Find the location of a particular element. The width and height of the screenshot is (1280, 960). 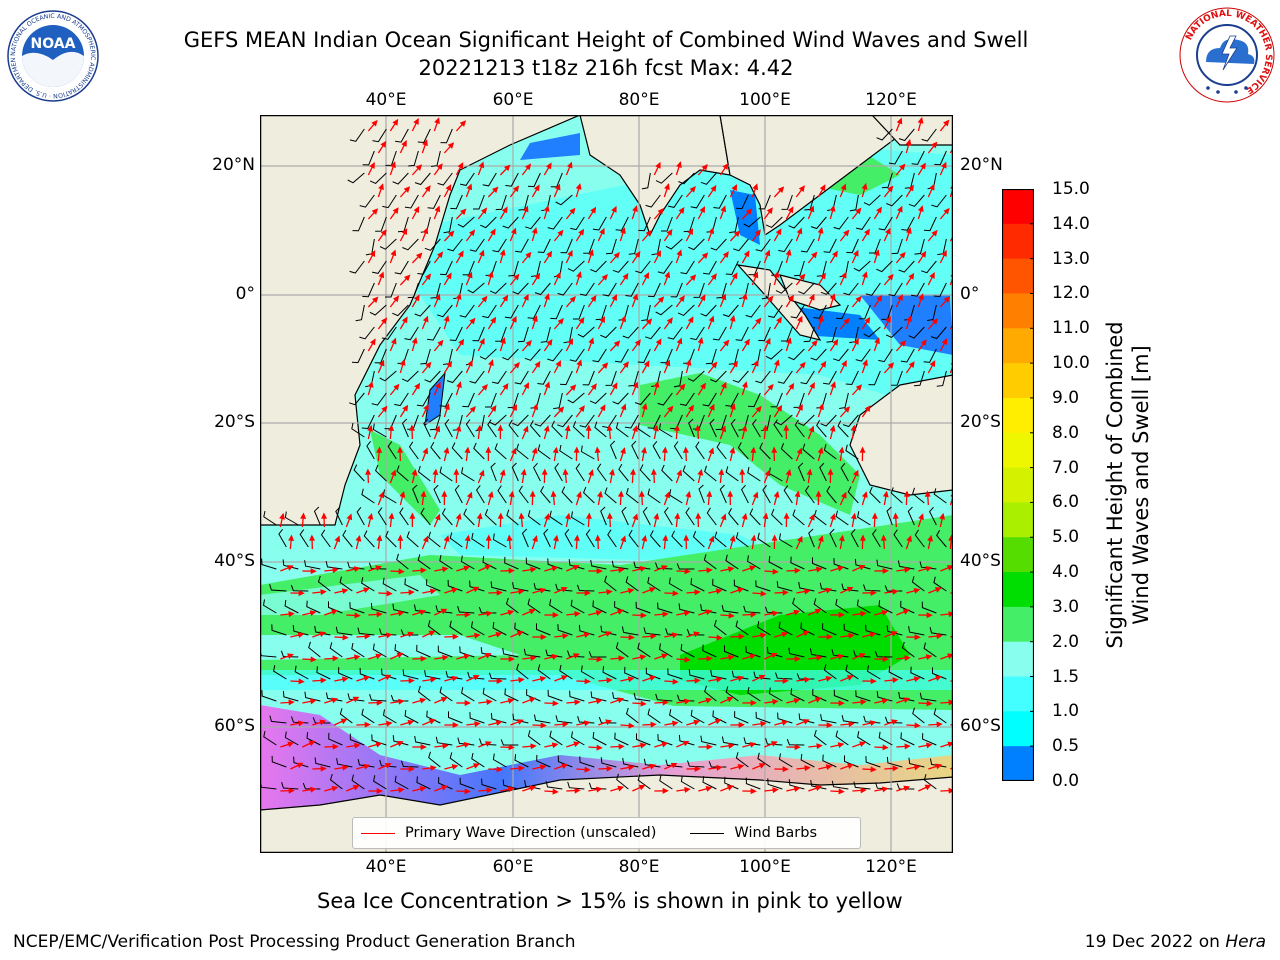

colorbar-segment is located at coordinates (1018, 276).